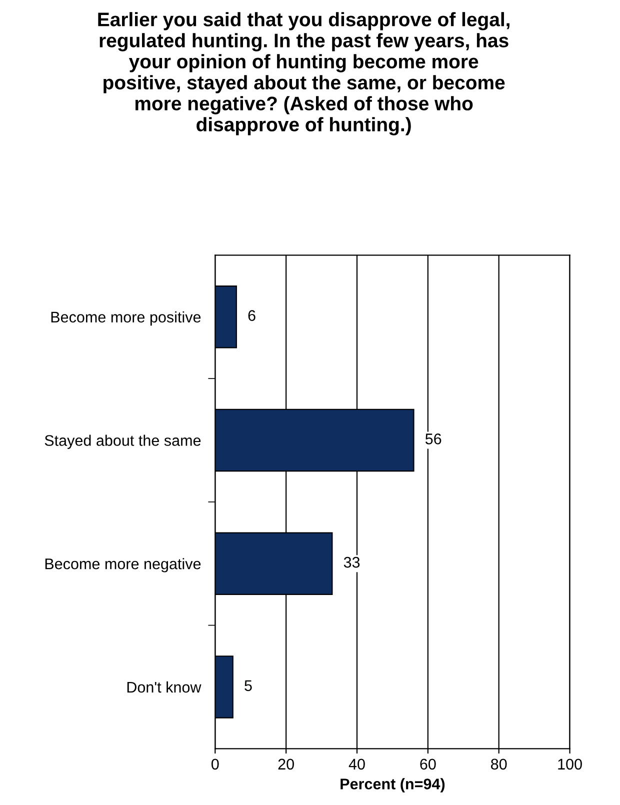  I want to click on y-tick-label: Stayed about the same, so click(122, 441).